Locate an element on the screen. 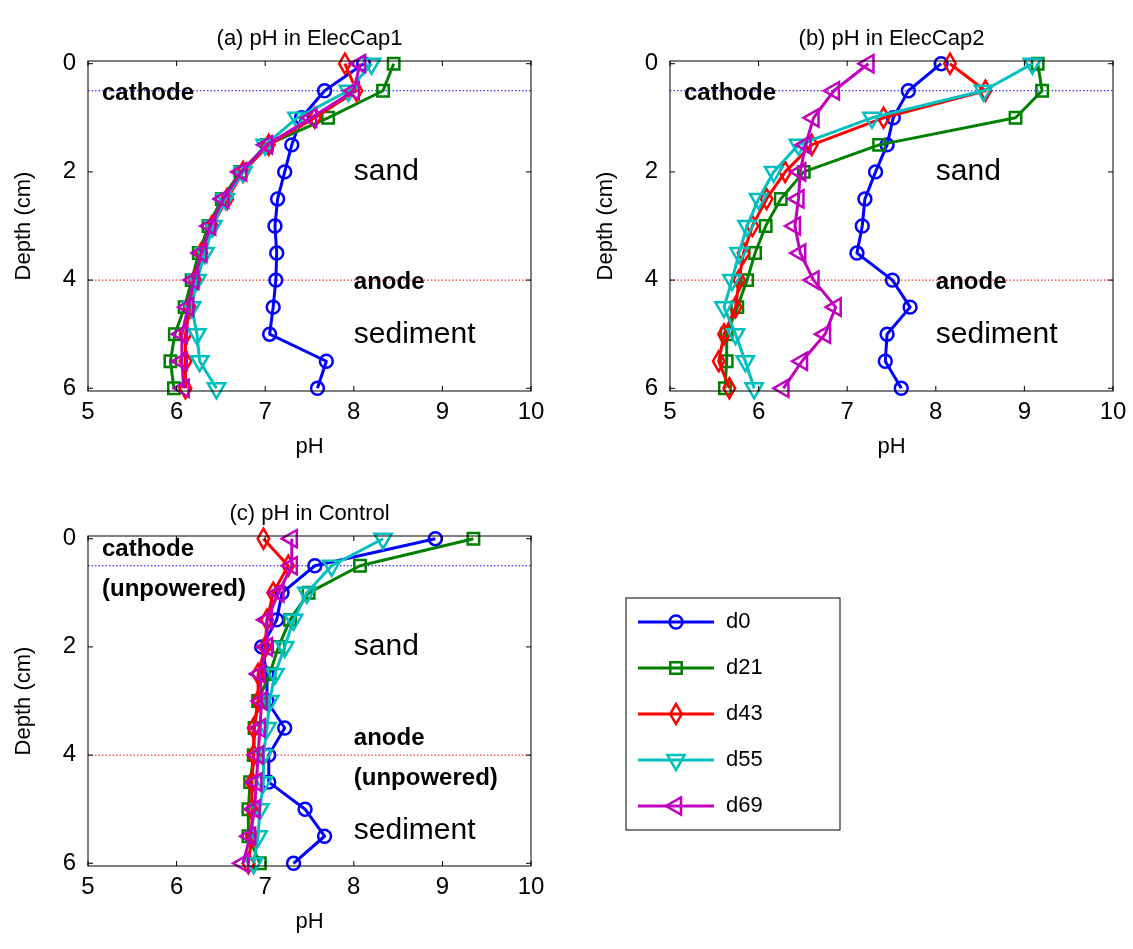 This screenshot has height=949, width=1133. legend-label: d55 is located at coordinates (744, 758).